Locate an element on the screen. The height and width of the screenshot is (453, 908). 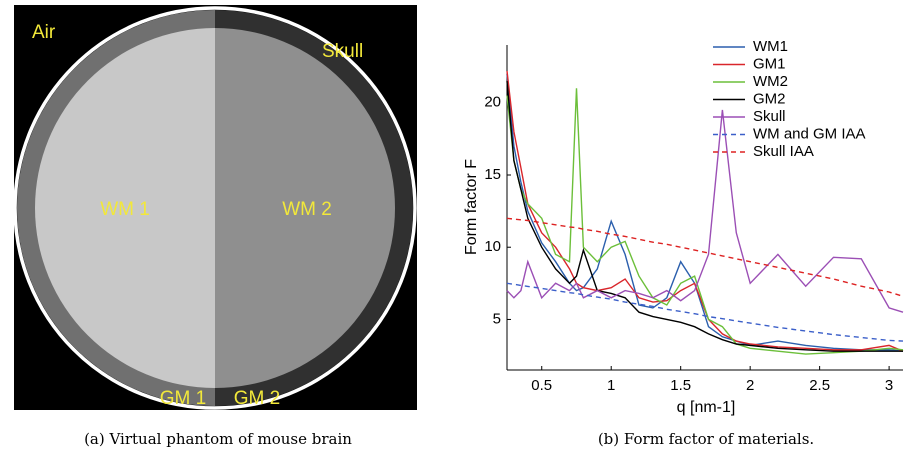
legend-label: WM and GM IAA is located at coordinates (809, 133).